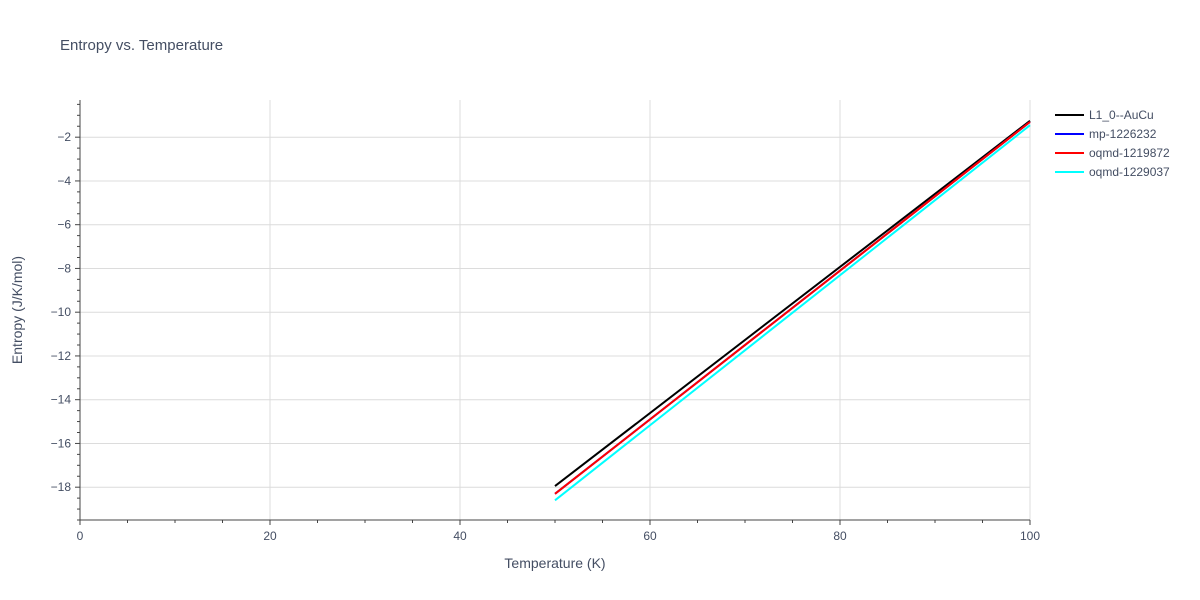 The width and height of the screenshot is (1200, 600). I want to click on x-tick-label: 20, so click(270, 536).